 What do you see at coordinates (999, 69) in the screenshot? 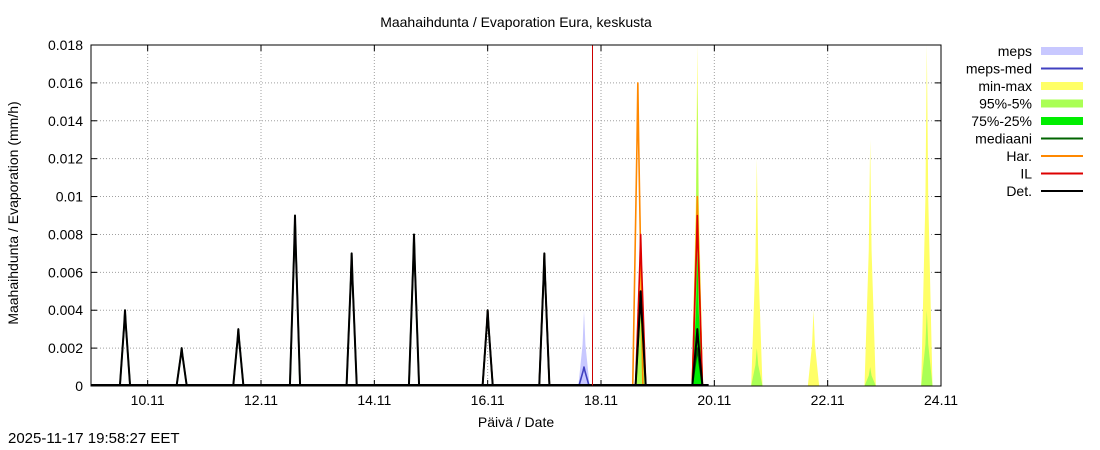
I see `legend-label-1: meps-med` at bounding box center [999, 69].